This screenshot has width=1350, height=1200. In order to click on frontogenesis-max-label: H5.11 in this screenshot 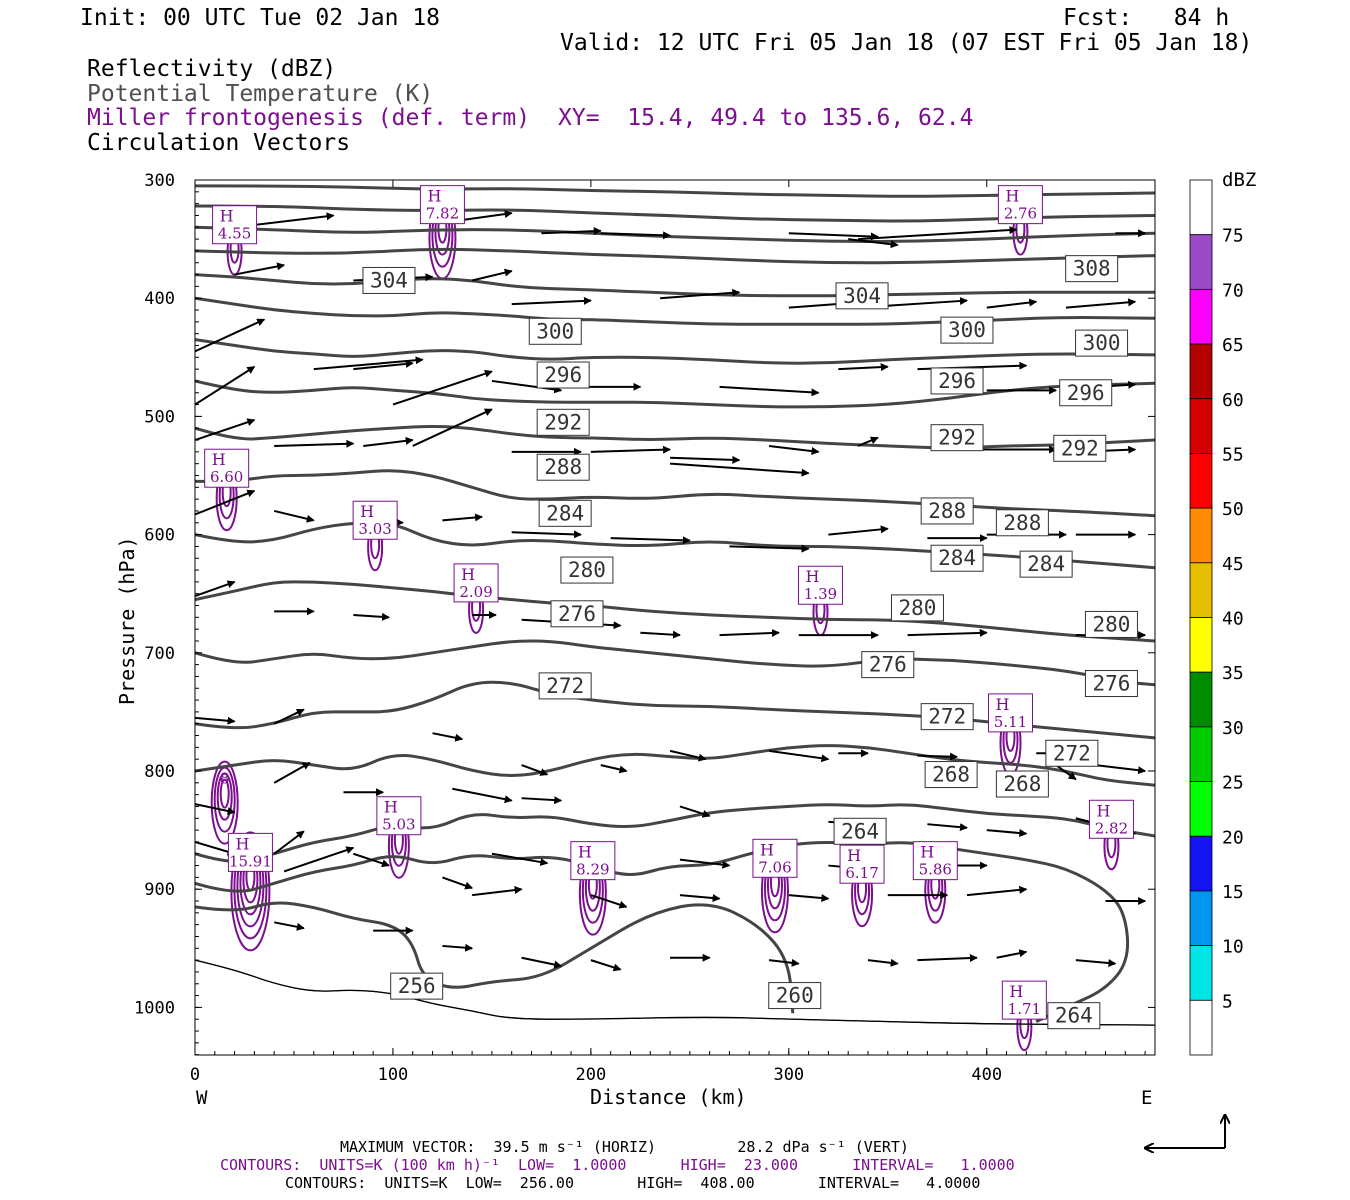, I will do `click(1011, 713)`.